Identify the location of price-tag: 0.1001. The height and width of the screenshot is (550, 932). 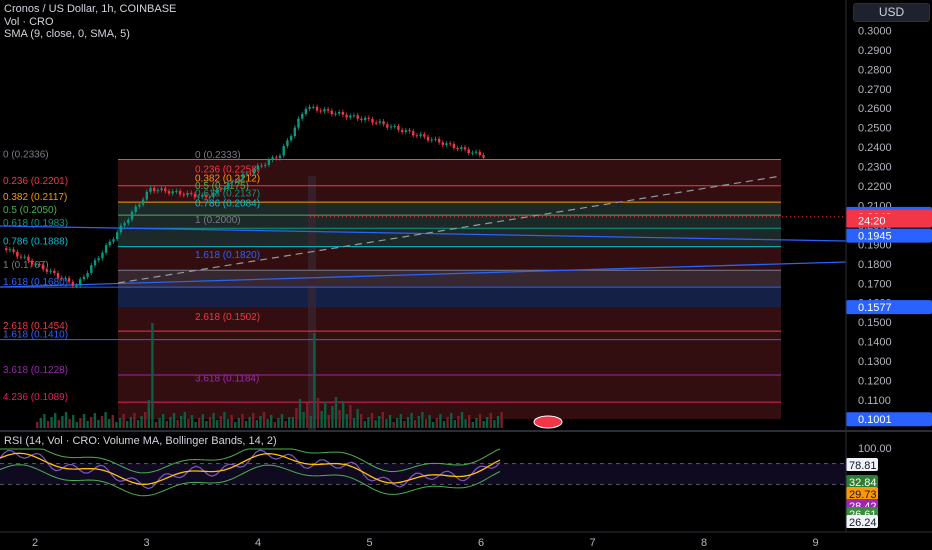
(875, 420).